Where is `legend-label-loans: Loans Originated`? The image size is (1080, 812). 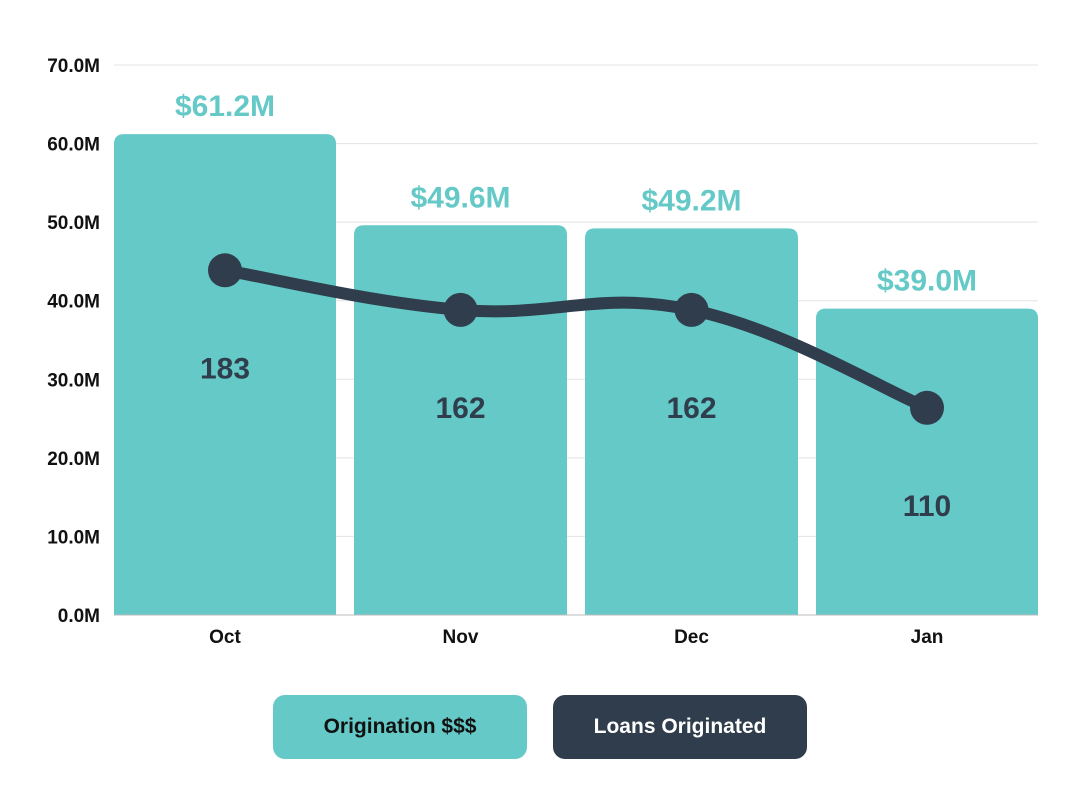
legend-label-loans: Loans Originated is located at coordinates (680, 726).